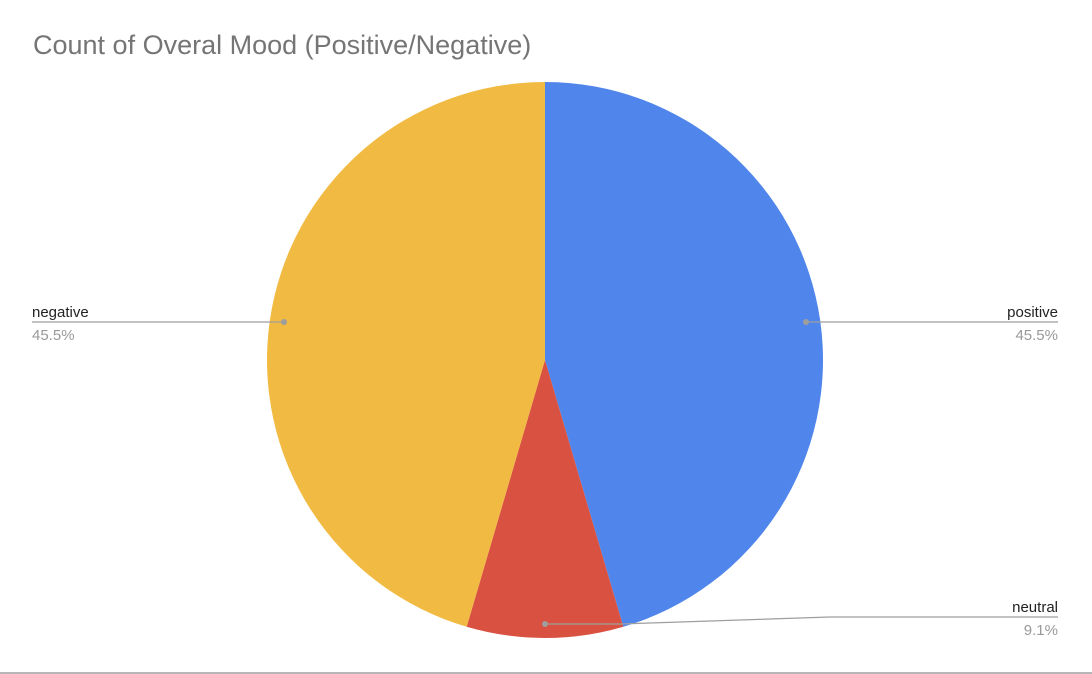  Describe the element at coordinates (545, 624) in the screenshot. I see `leader-dot-neutral` at that location.